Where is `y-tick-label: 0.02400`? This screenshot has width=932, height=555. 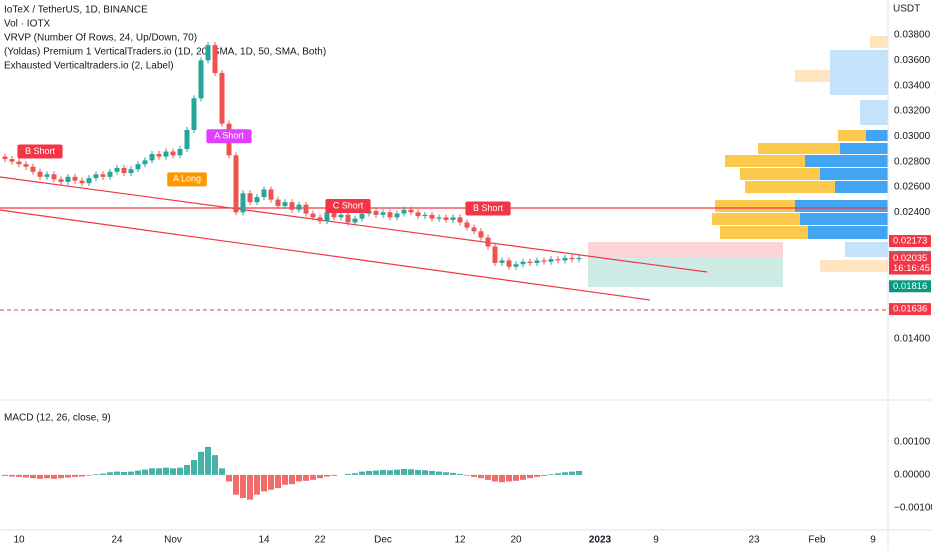 y-tick-label: 0.02400 is located at coordinates (912, 212).